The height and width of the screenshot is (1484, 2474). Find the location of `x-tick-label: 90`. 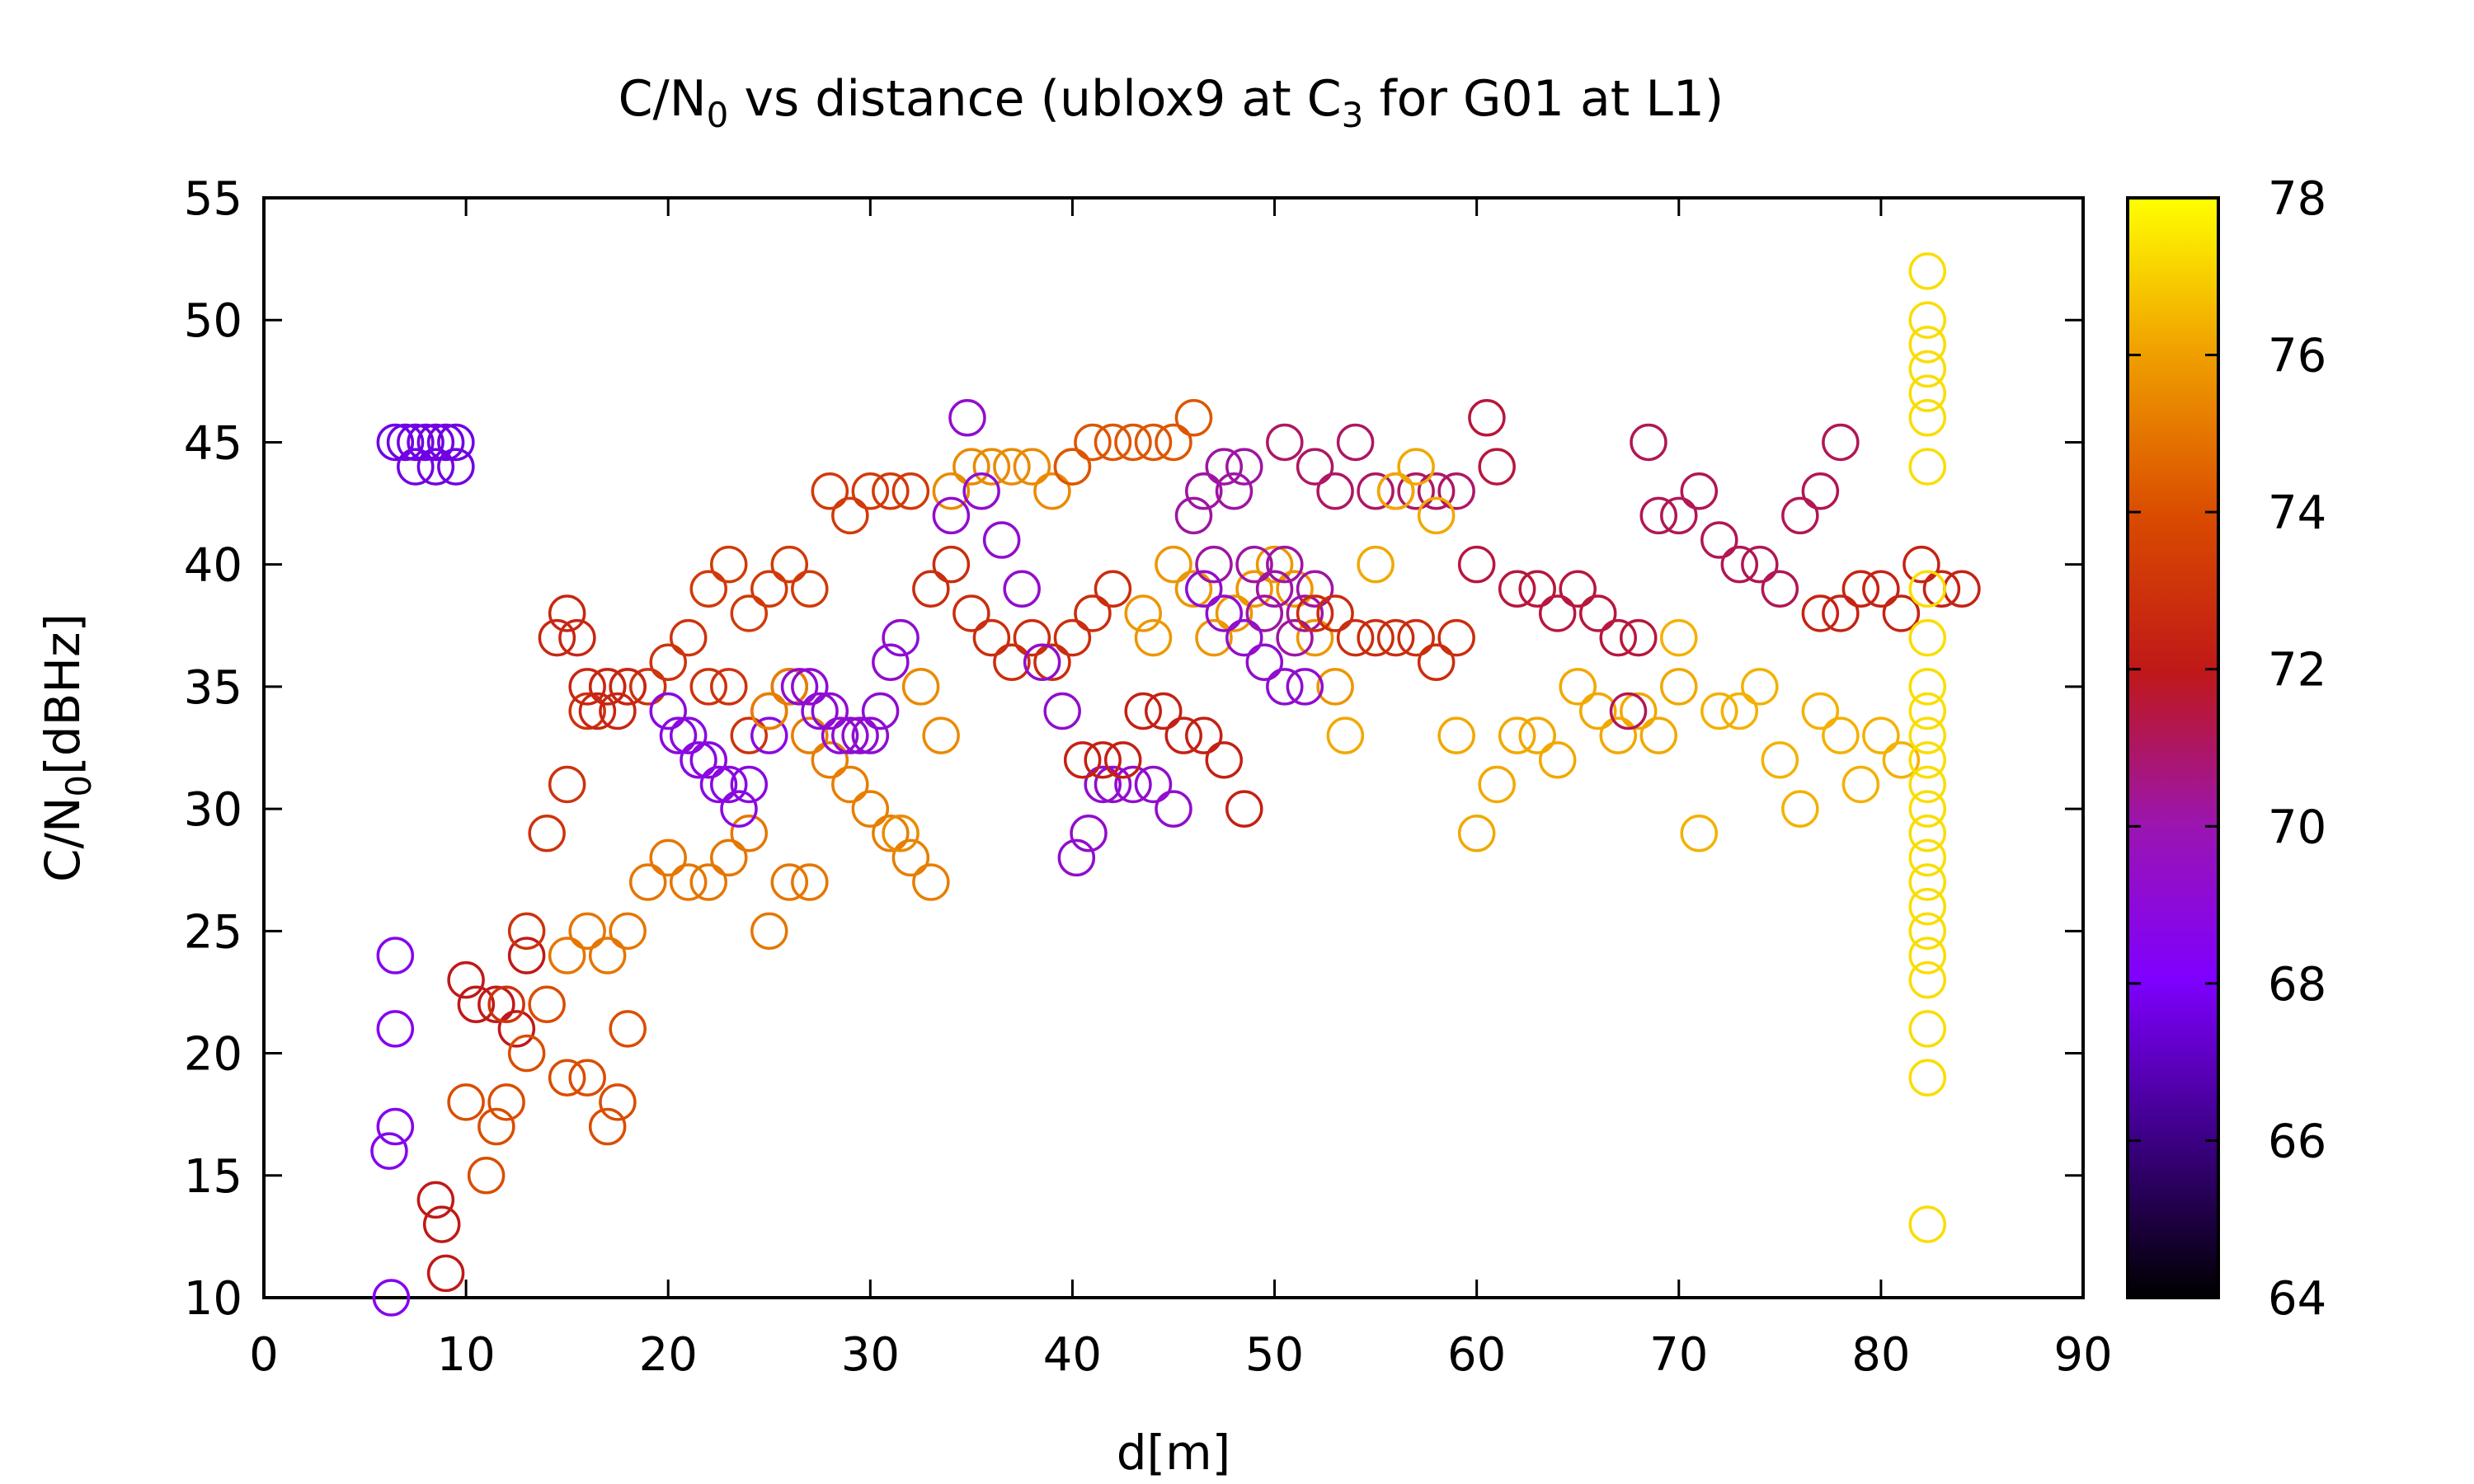

x-tick-label: 90 is located at coordinates (2082, 1355).